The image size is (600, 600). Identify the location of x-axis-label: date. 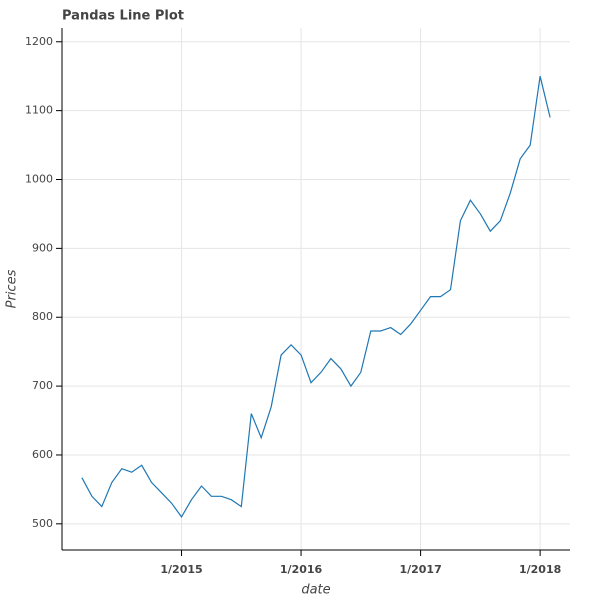
(315, 590).